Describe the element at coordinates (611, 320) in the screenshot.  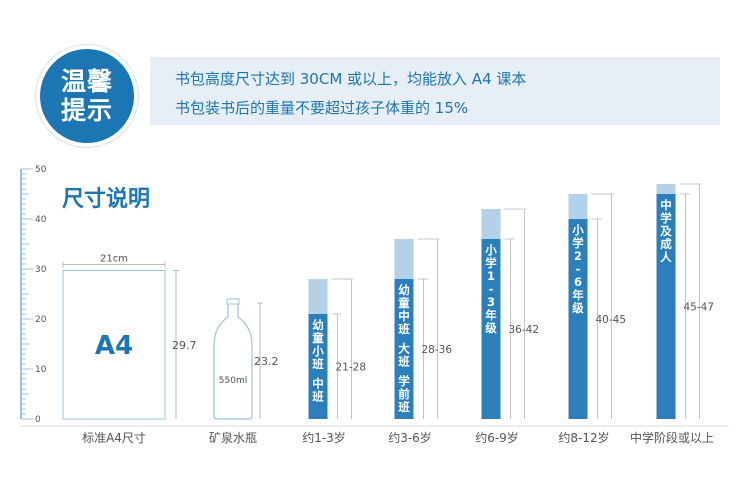
I see `bar-range-label: 40-45` at that location.